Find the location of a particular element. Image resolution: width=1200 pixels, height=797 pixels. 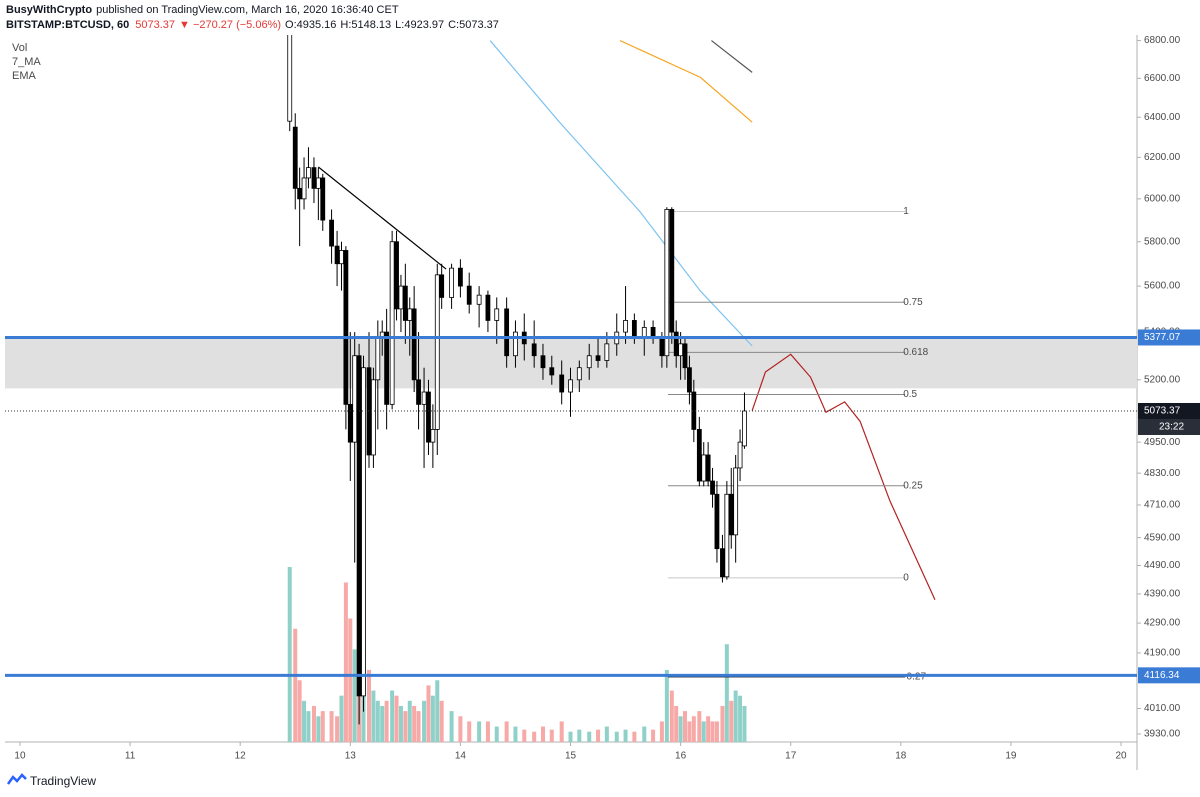

y-tick-label: 6600.00 is located at coordinates (1162, 78).